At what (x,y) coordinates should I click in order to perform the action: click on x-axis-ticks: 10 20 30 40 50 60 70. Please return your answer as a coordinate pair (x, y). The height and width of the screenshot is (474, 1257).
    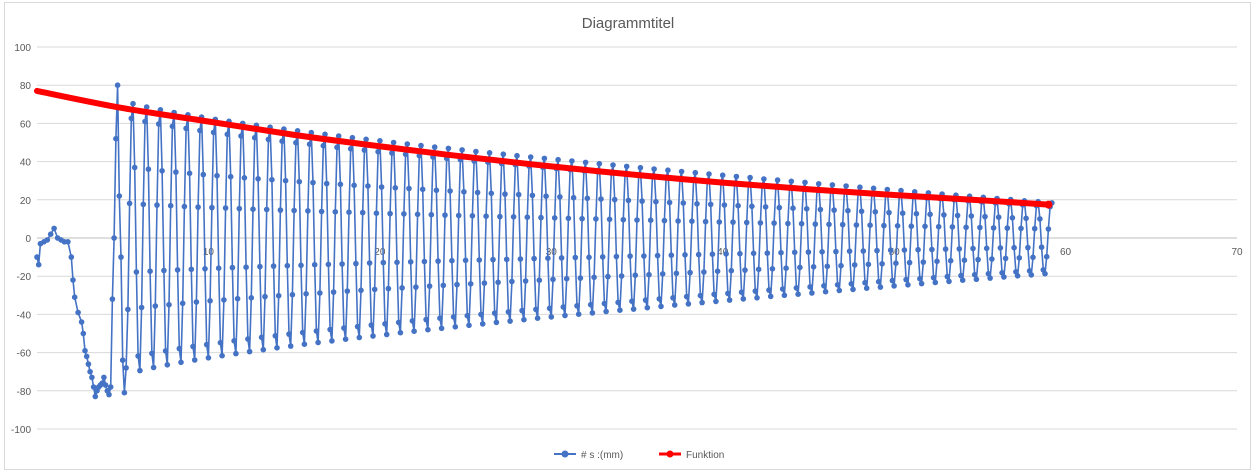
    Looking at the image, I should click on (723, 252).